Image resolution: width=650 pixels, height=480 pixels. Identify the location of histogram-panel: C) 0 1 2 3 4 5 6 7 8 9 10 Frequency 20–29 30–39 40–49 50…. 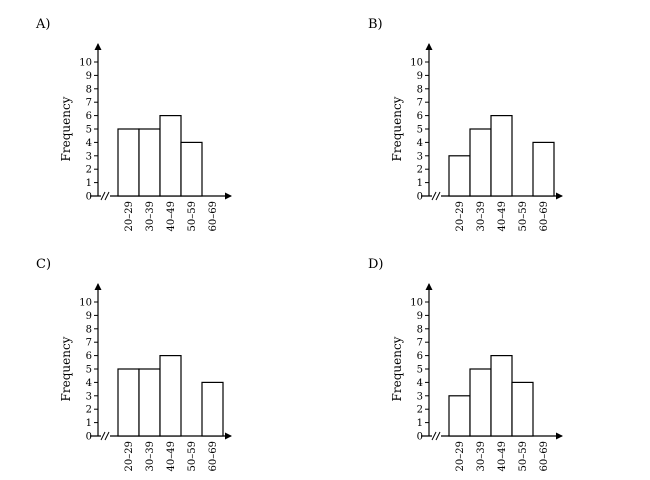
(134, 364).